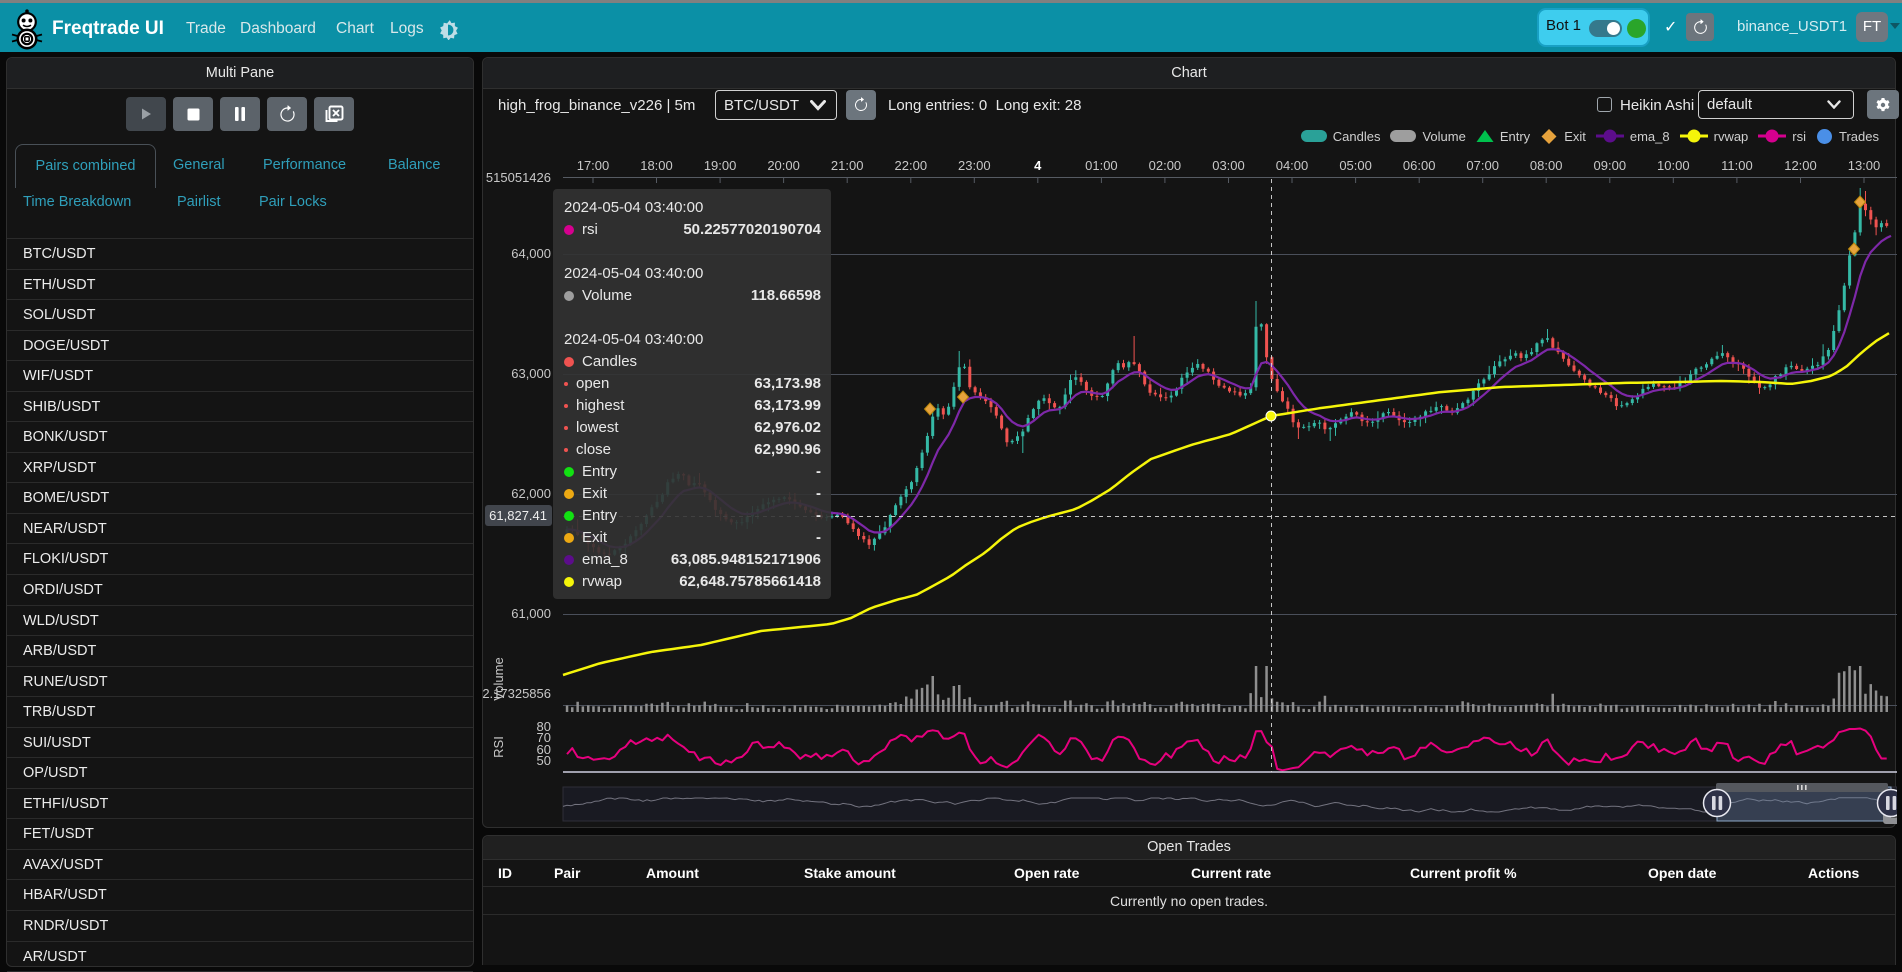  I want to click on svg-text: 20:00, so click(783, 165).